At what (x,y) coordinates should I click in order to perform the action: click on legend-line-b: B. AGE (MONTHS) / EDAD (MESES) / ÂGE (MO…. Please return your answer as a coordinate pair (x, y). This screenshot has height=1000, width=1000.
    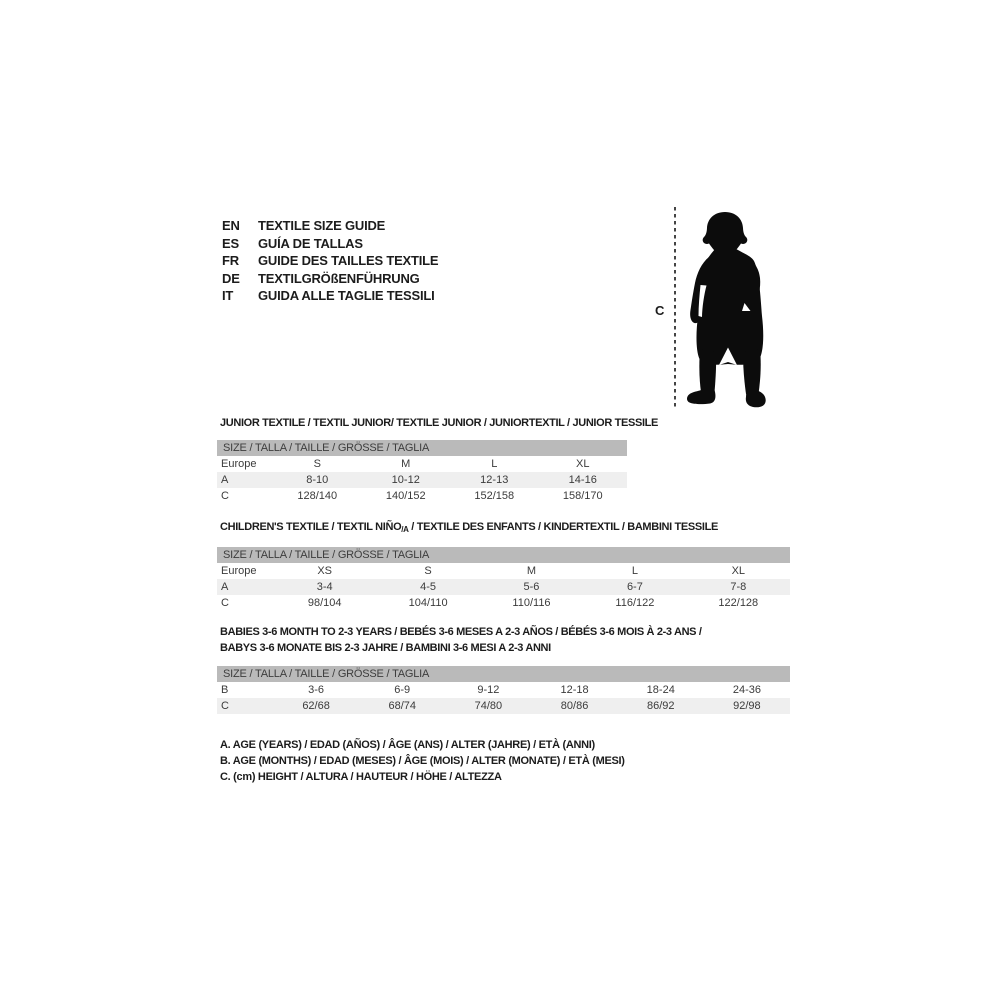
    Looking at the image, I should click on (422, 761).